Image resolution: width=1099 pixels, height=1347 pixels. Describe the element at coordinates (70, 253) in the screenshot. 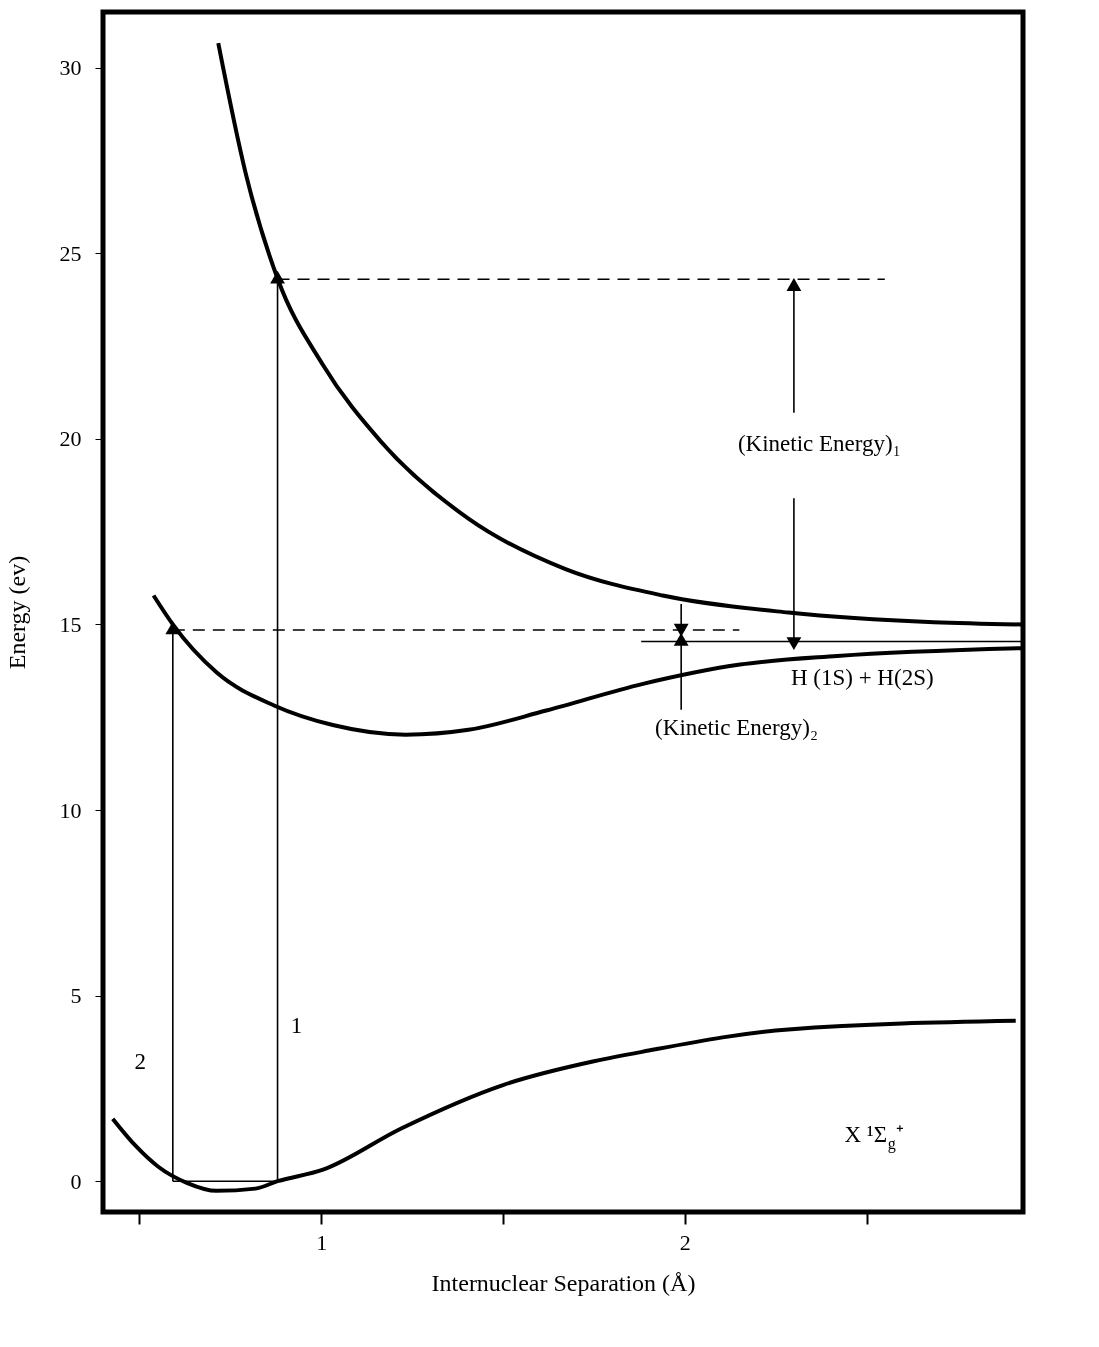

I see `y-tick-label: 25` at that location.